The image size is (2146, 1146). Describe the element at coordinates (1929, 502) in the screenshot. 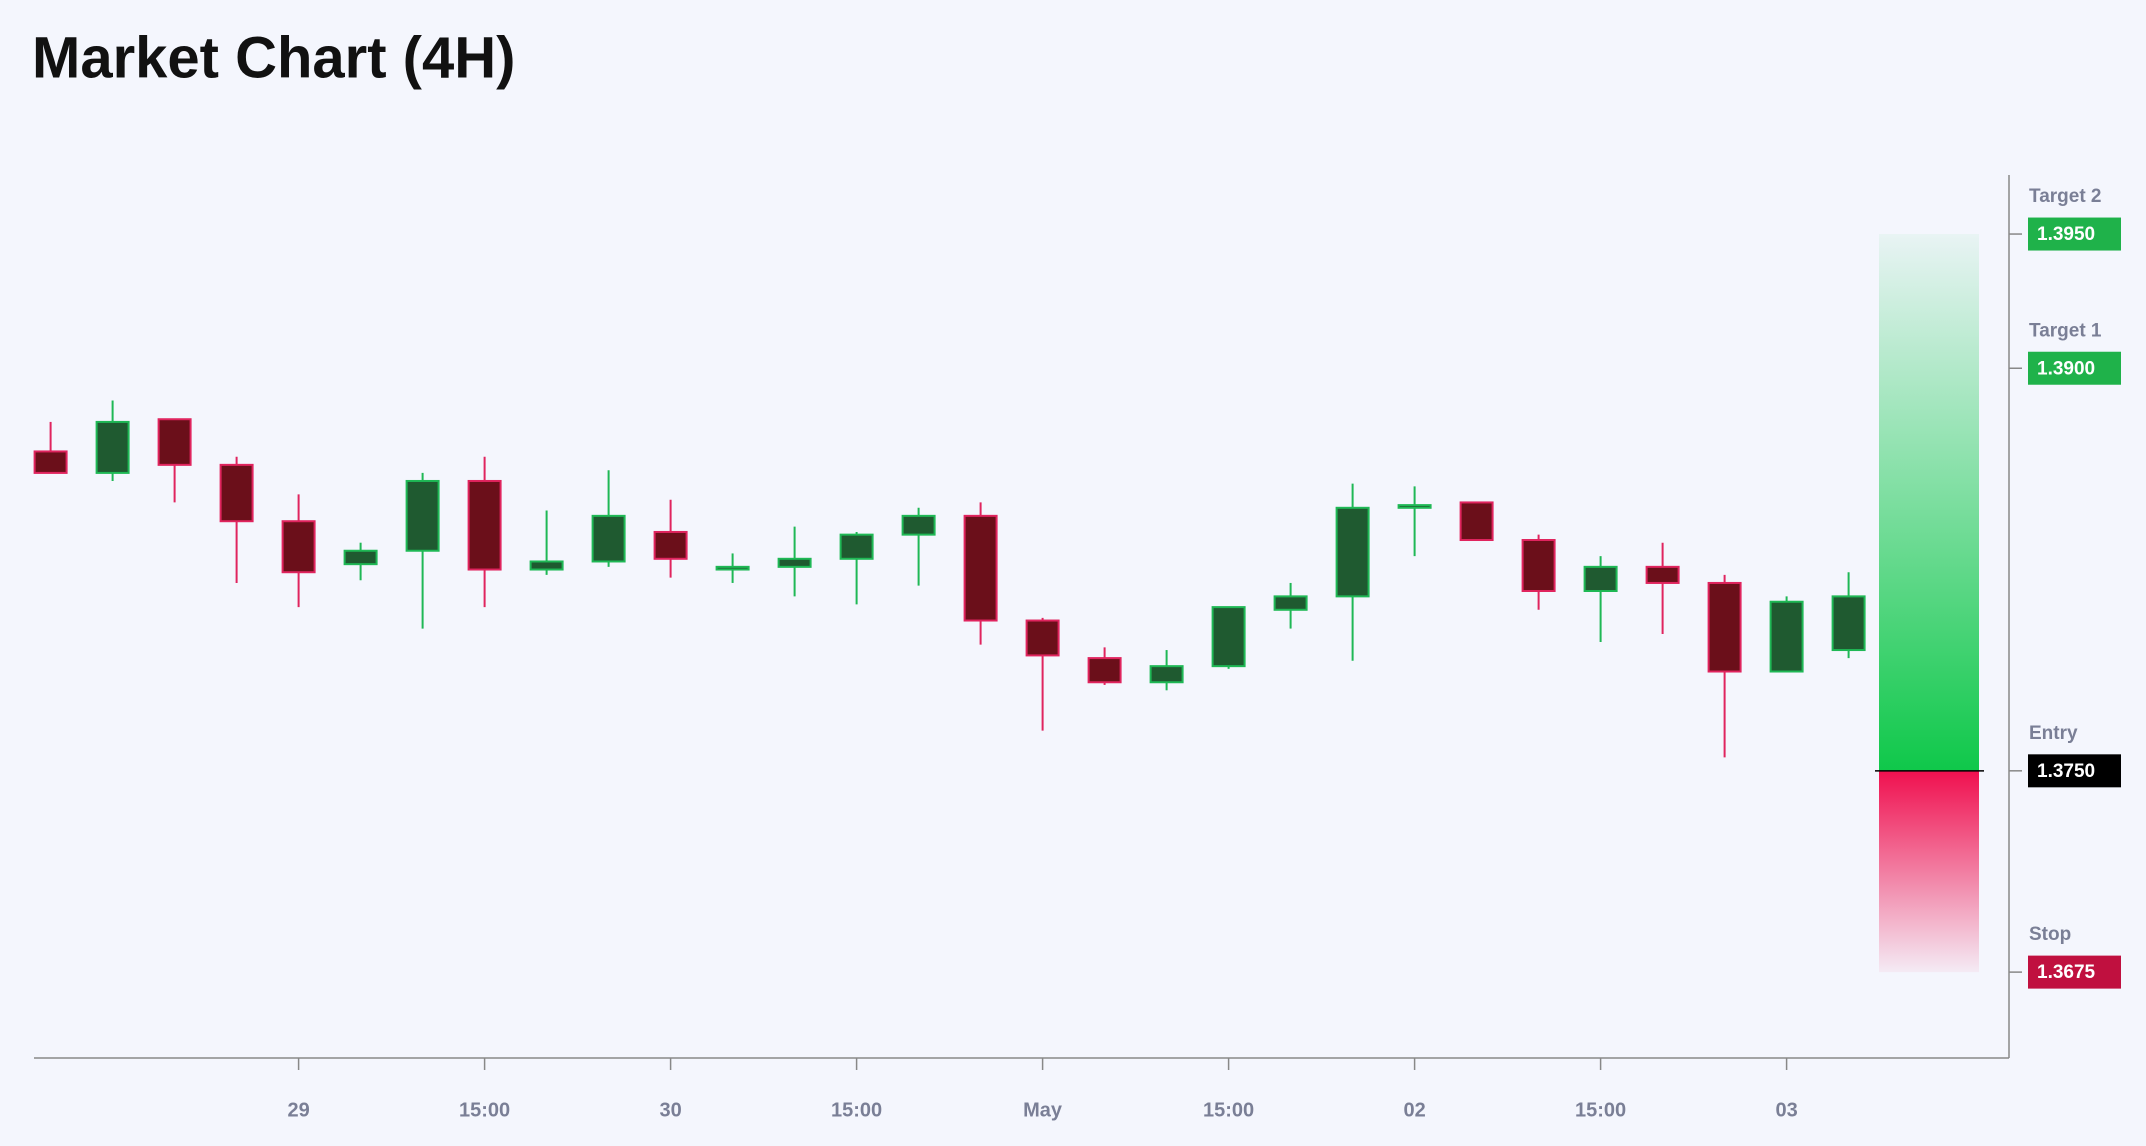

I see `profit-zone` at that location.